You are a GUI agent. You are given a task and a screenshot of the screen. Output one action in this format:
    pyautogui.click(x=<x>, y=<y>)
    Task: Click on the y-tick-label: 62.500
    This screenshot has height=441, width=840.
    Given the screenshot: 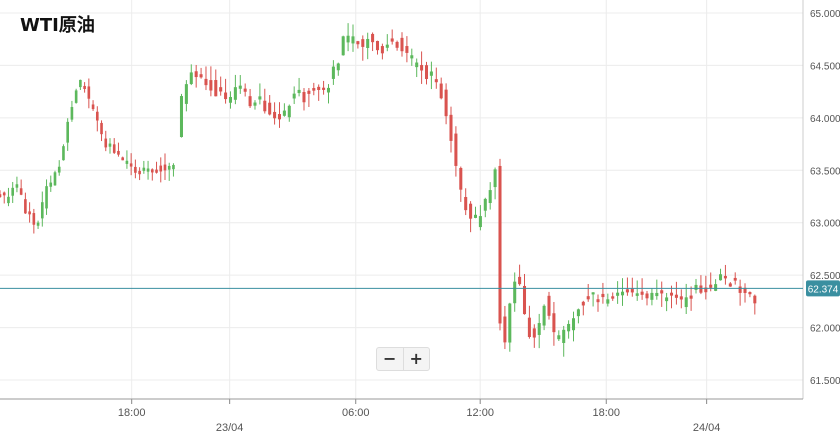 What is the action you would take?
    pyautogui.click(x=825, y=276)
    